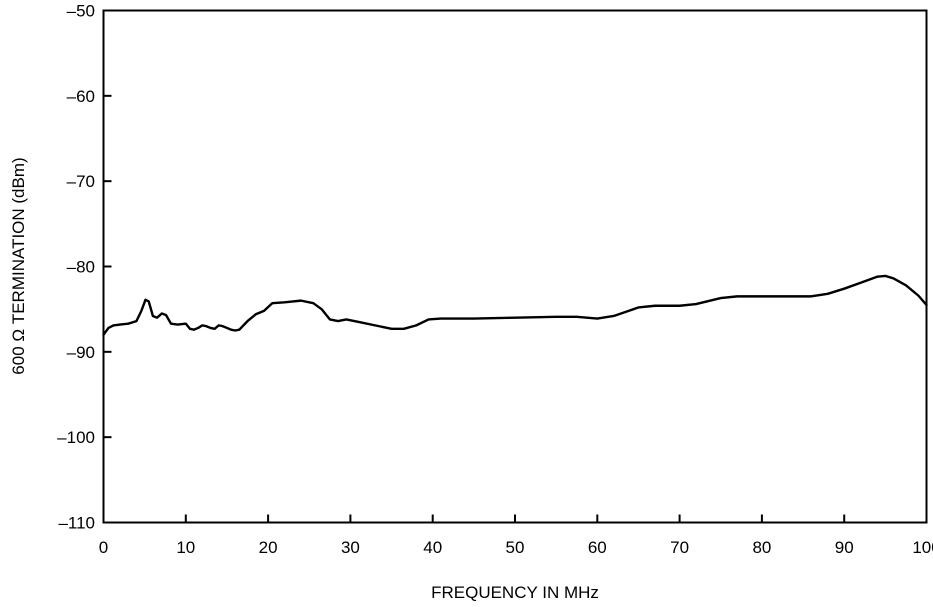 This screenshot has width=933, height=607. Describe the element at coordinates (81, 96) in the screenshot. I see `y-tick-label: –60` at that location.